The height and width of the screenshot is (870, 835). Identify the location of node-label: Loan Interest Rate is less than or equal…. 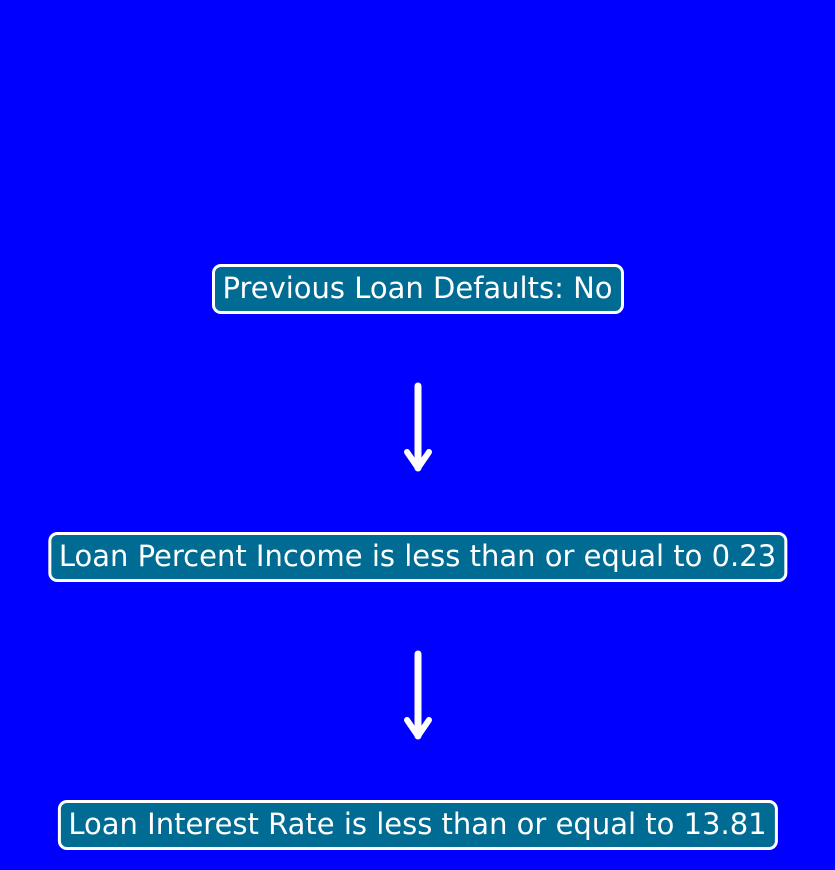
(417, 824).